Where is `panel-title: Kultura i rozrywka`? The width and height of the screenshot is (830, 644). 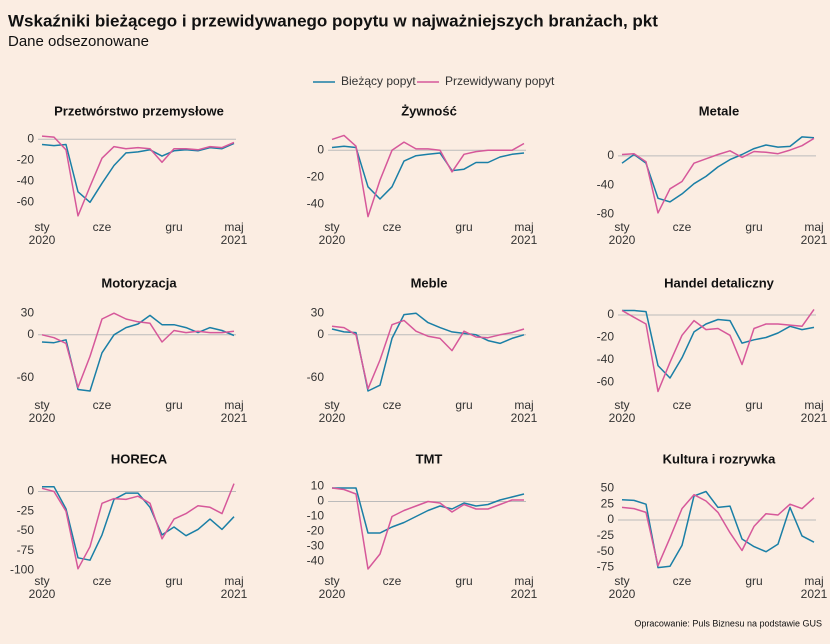
panel-title: Kultura i rozrywka is located at coordinates (719, 458).